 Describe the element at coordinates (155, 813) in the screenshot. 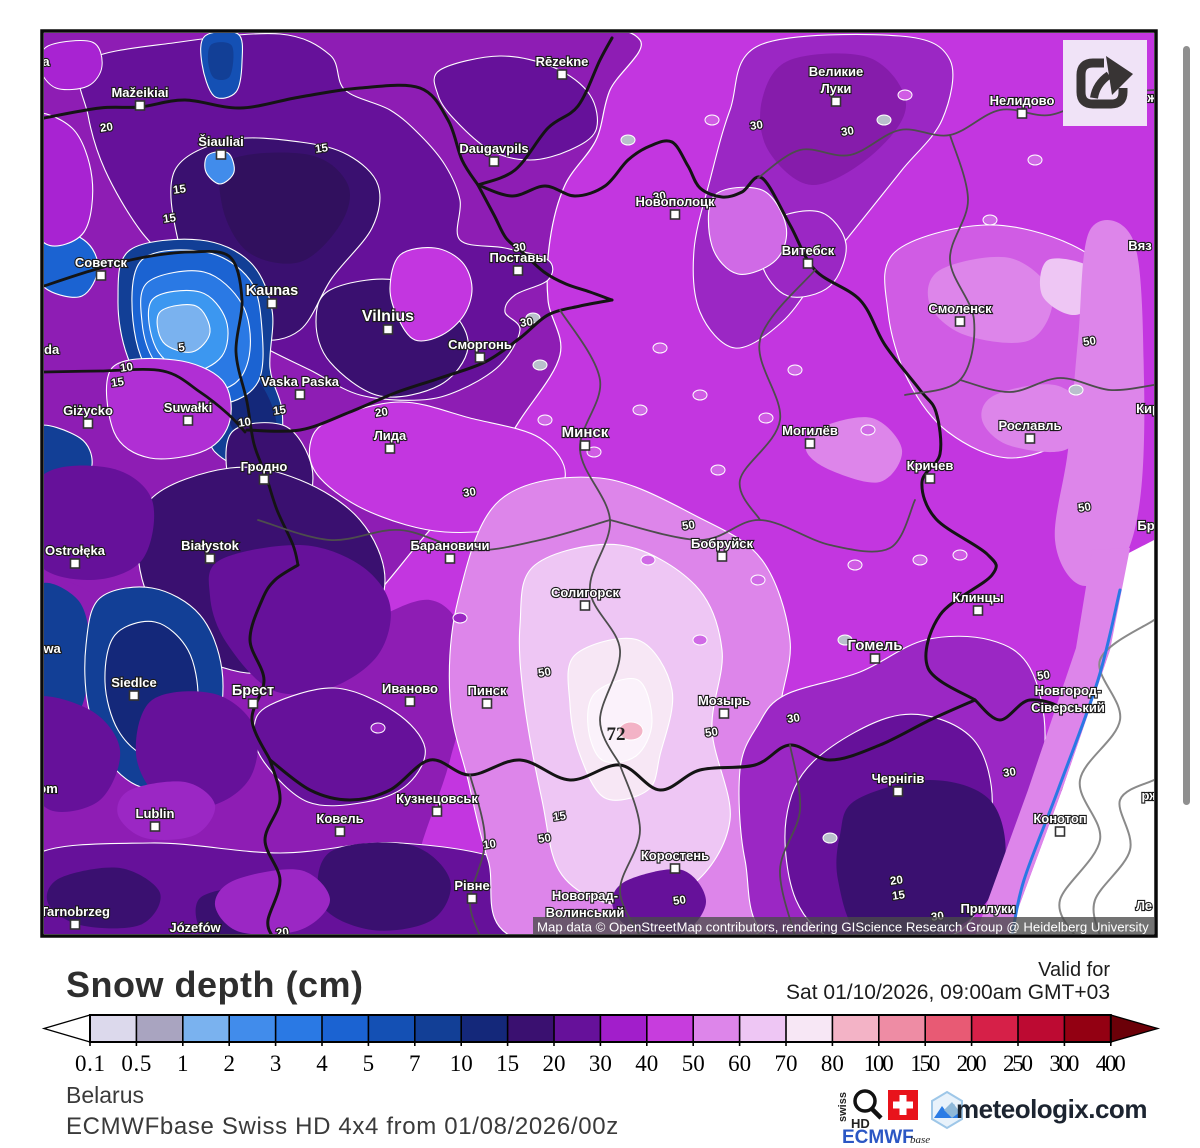

I see `svg-text: Lublin` at that location.